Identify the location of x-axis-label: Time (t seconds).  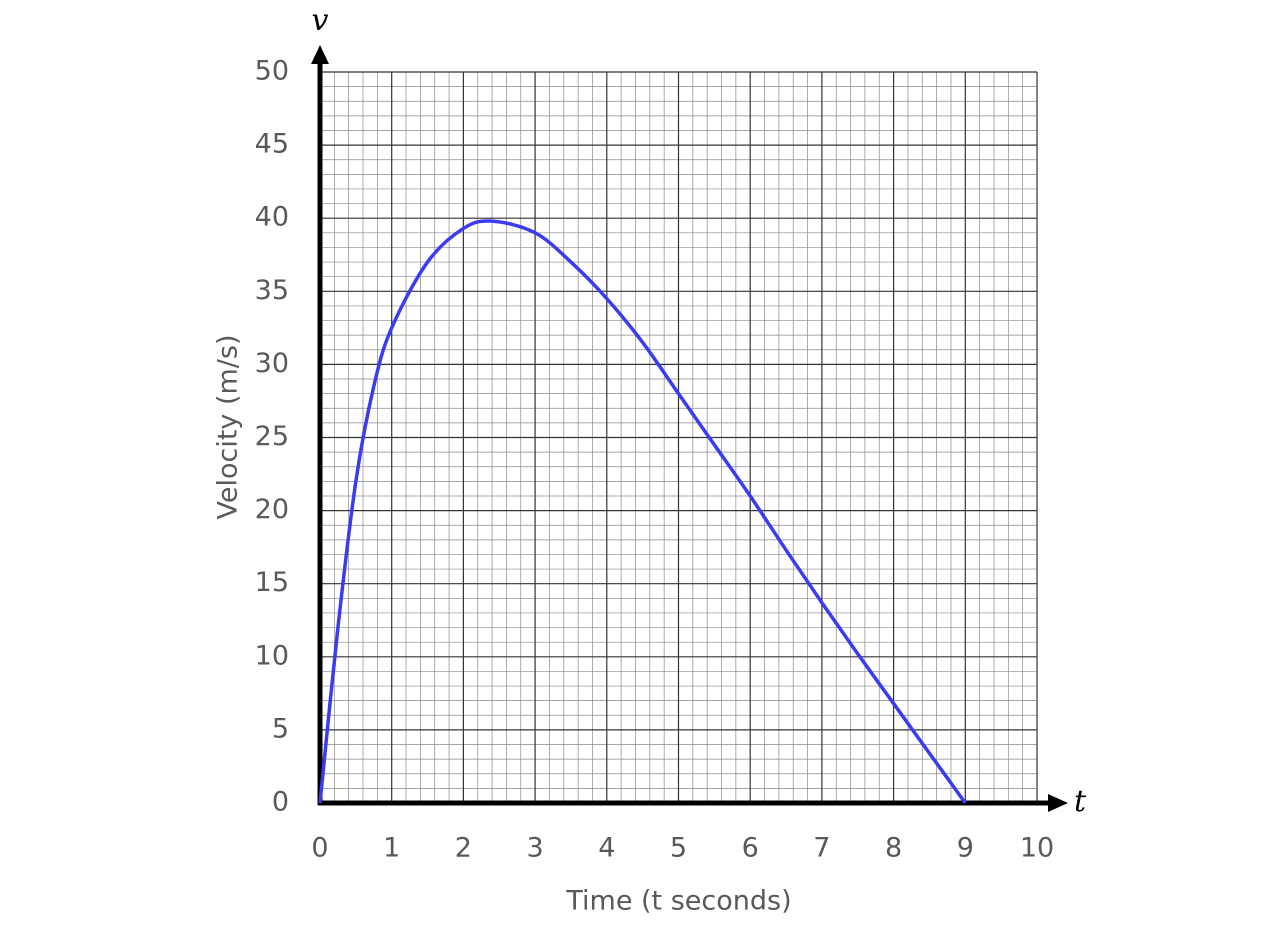
(678, 901).